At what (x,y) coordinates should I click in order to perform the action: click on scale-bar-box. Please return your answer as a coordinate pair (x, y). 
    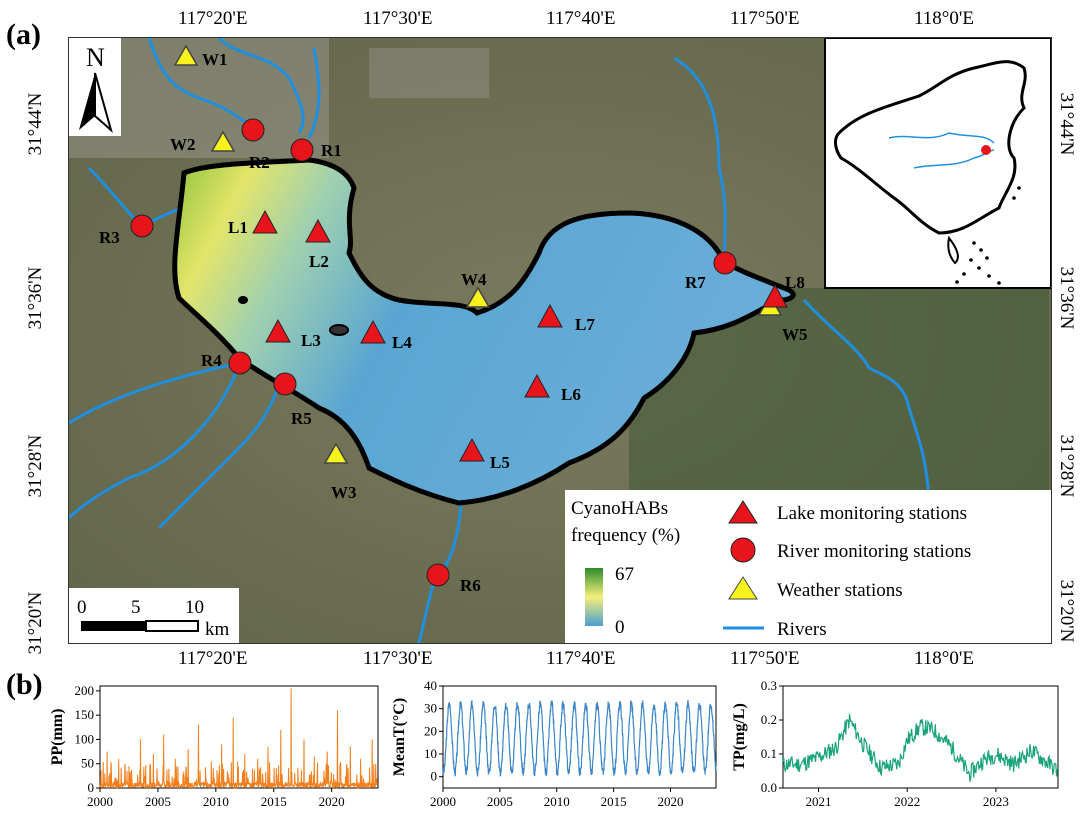
    Looking at the image, I should click on (154, 615).